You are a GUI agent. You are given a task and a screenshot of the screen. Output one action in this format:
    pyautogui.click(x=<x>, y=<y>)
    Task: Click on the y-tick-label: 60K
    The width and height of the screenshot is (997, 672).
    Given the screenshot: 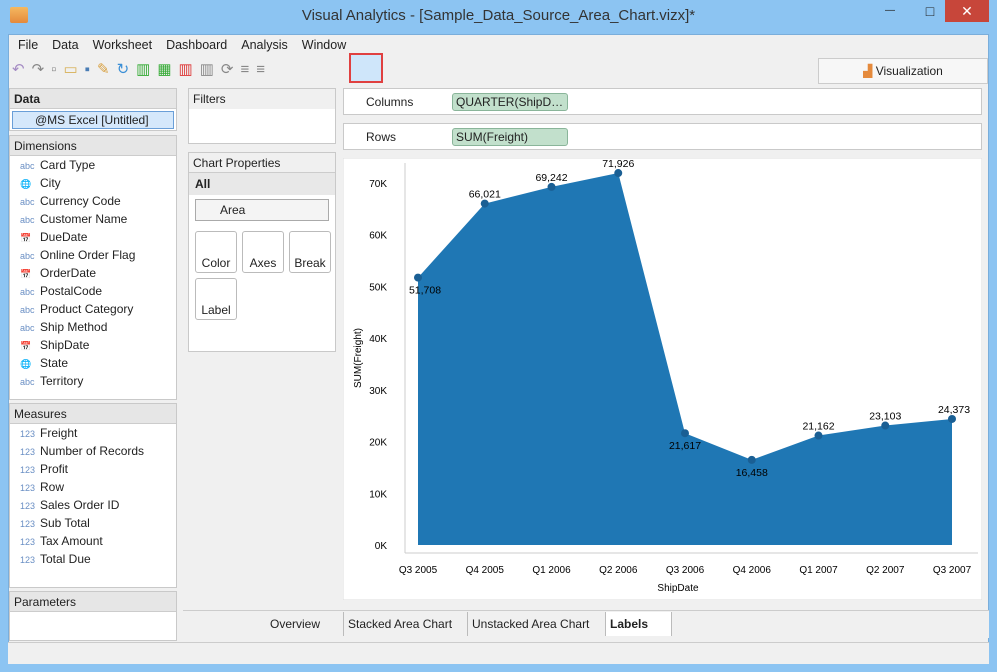 What is the action you would take?
    pyautogui.click(x=378, y=236)
    